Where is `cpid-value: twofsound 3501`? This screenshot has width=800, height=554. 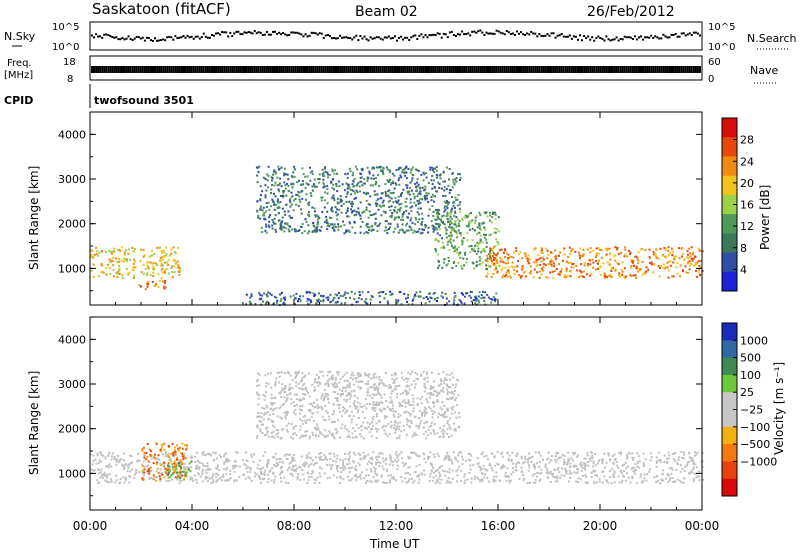 cpid-value: twofsound 3501 is located at coordinates (144, 100).